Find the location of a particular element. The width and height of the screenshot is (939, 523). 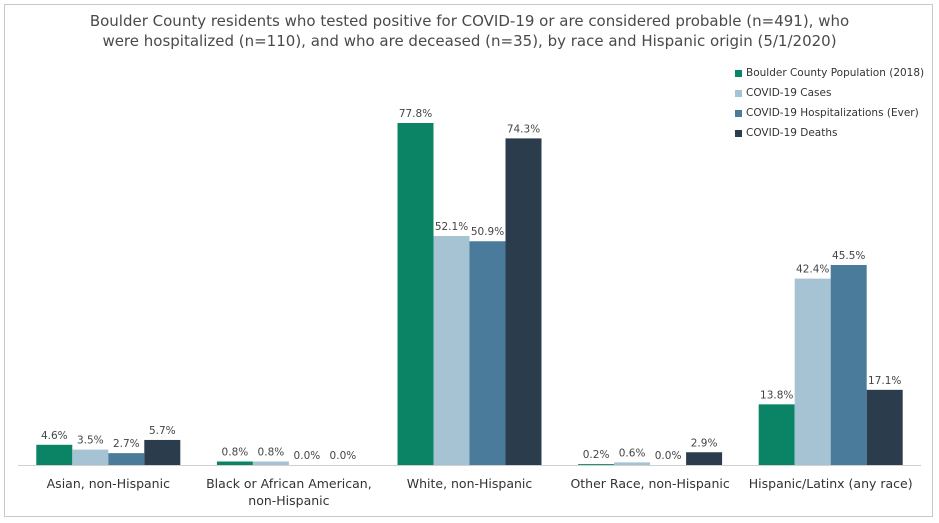

data-label-deaths-0: 5.7% is located at coordinates (162, 431).